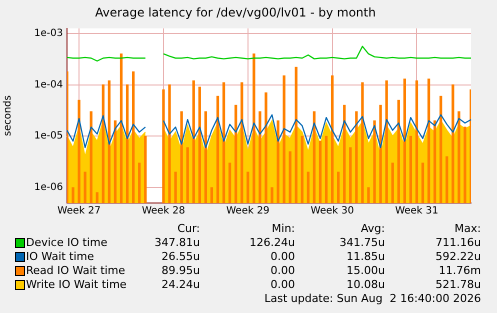  What do you see at coordinates (177, 242) in the screenshot?
I see `text: 347.81u` at bounding box center [177, 242].